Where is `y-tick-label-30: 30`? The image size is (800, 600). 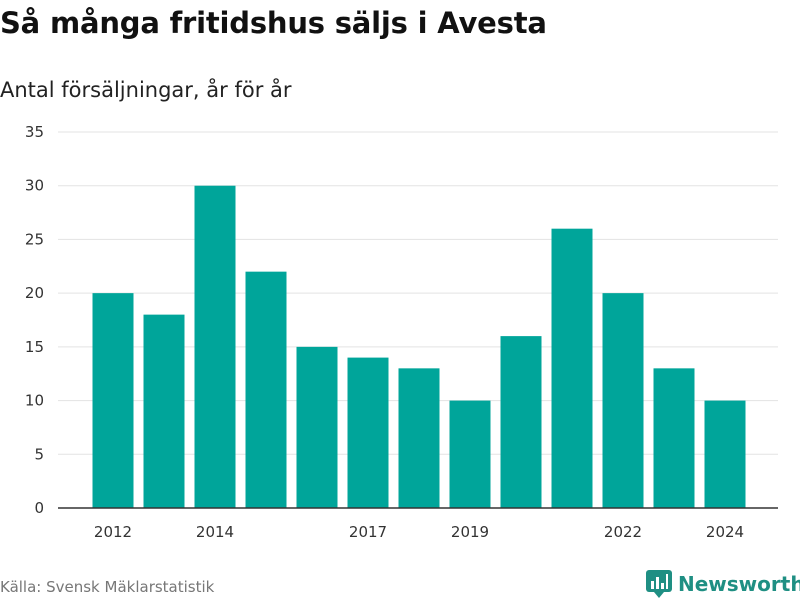
y-tick-label-30: 30 is located at coordinates (34, 186).